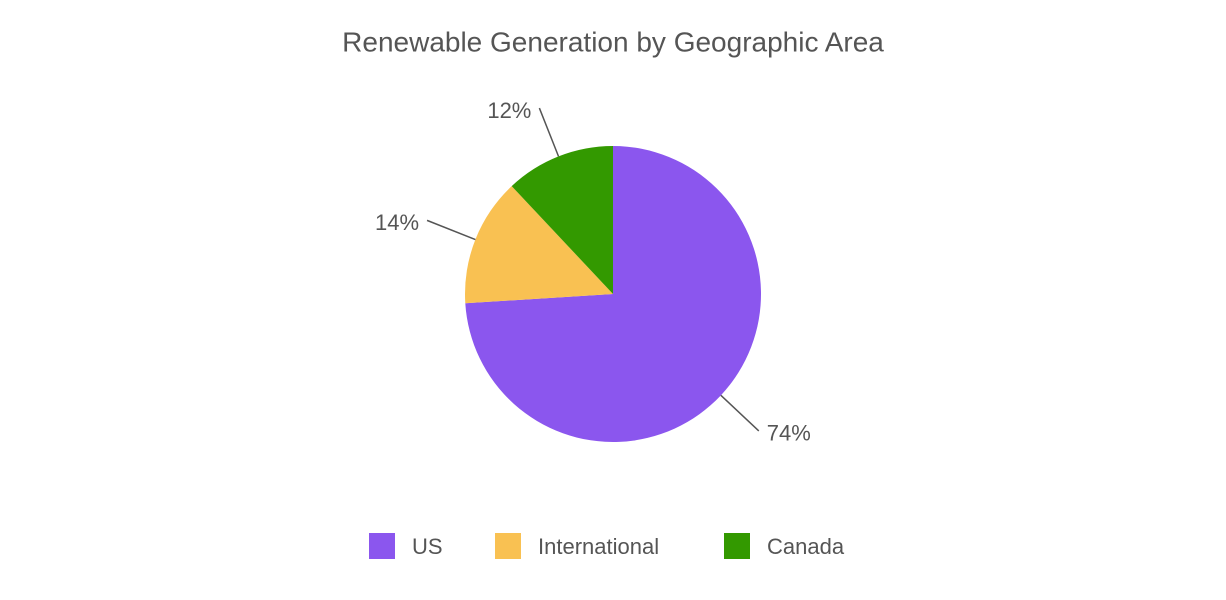  Describe the element at coordinates (397, 222) in the screenshot. I see `data-label: 14%` at that location.